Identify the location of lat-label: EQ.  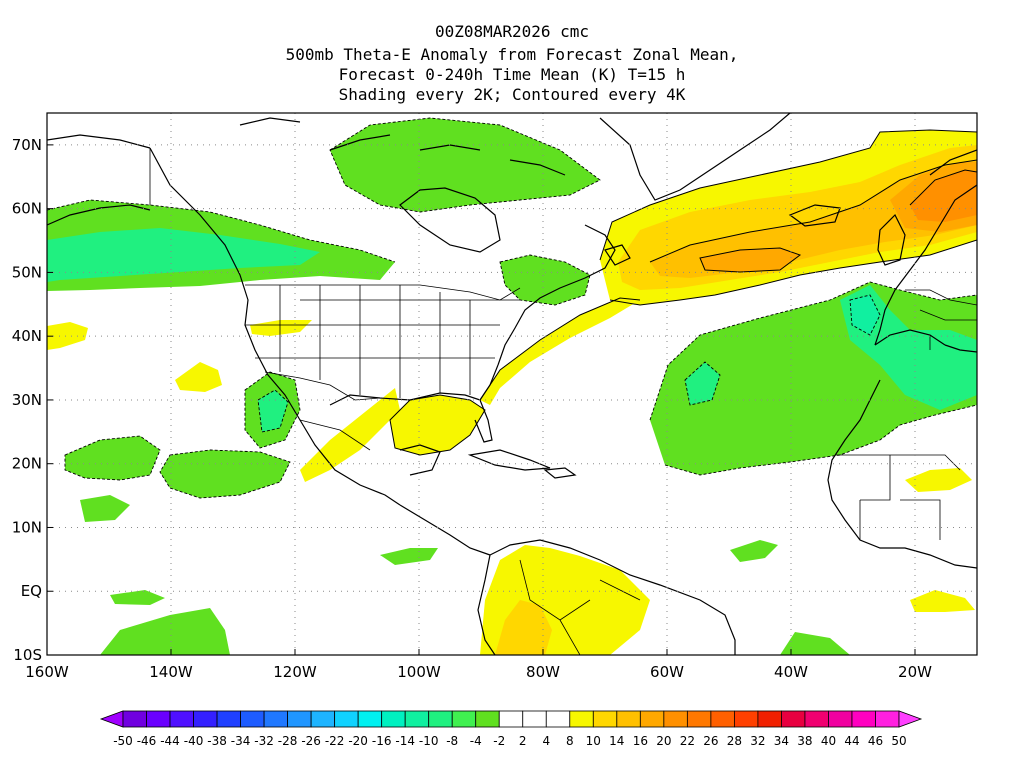
(31, 591).